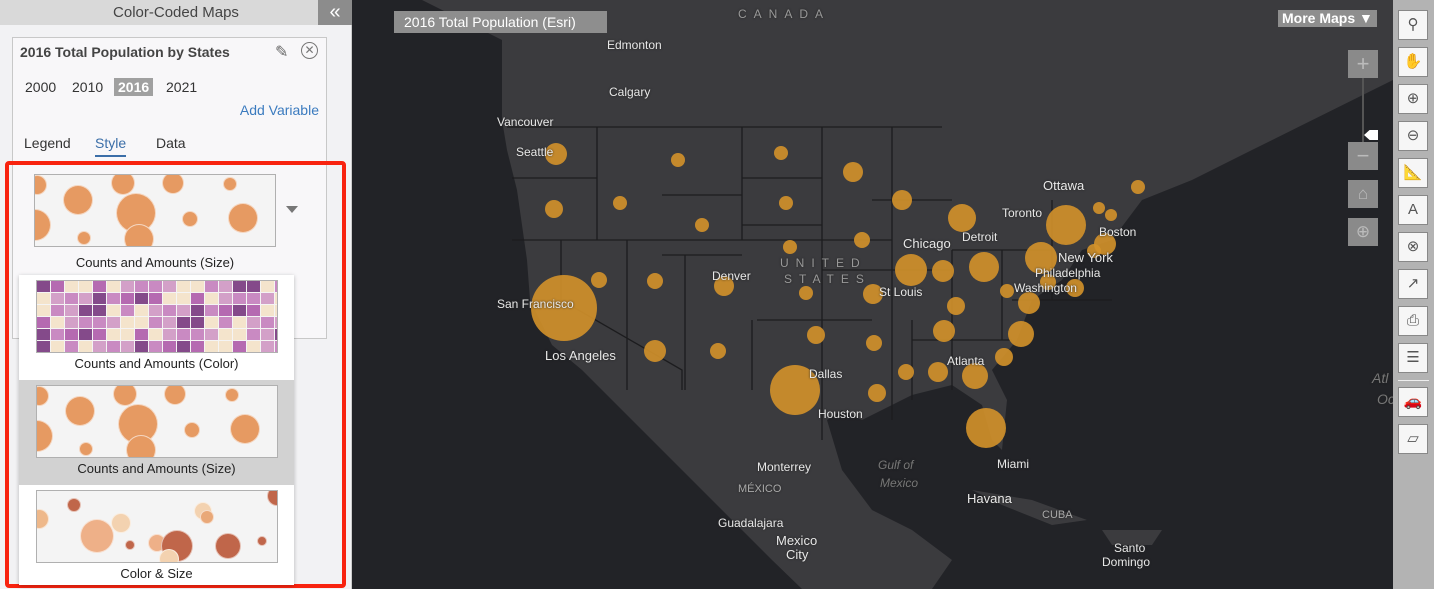 This screenshot has height=589, width=1434. What do you see at coordinates (156, 535) in the screenshot?
I see `style-option-color-size: Color & Size` at bounding box center [156, 535].